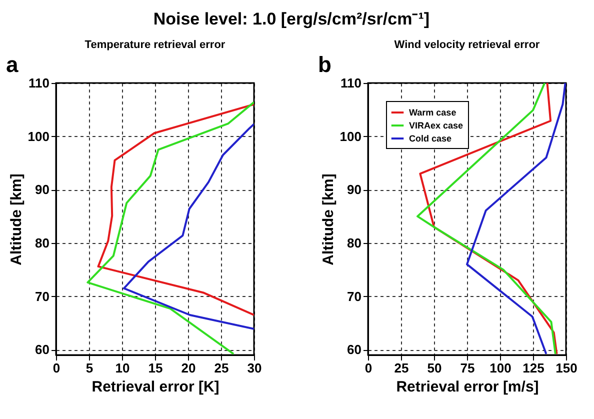 The width and height of the screenshot is (594, 419). I want to click on chart-title: Wind velocity retrieval error, so click(467, 45).